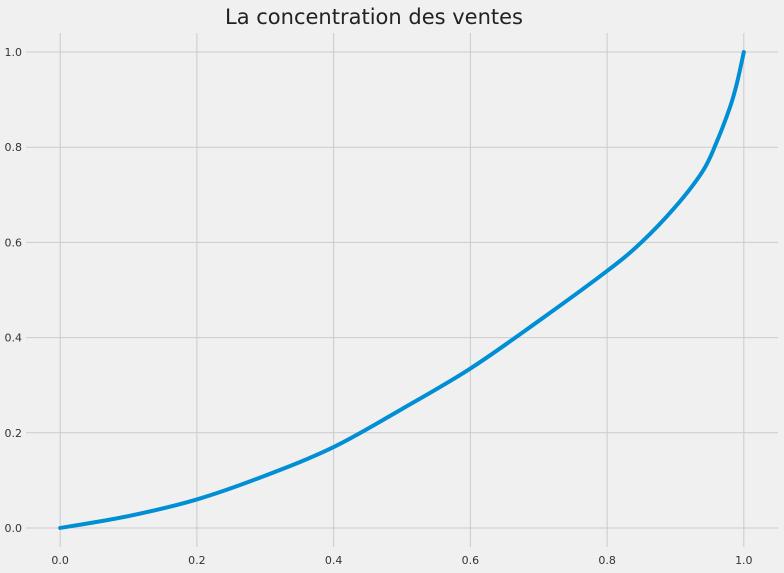 Image resolution: width=784 pixels, height=573 pixels. I want to click on y-tick-label: 0.2, so click(14, 433).